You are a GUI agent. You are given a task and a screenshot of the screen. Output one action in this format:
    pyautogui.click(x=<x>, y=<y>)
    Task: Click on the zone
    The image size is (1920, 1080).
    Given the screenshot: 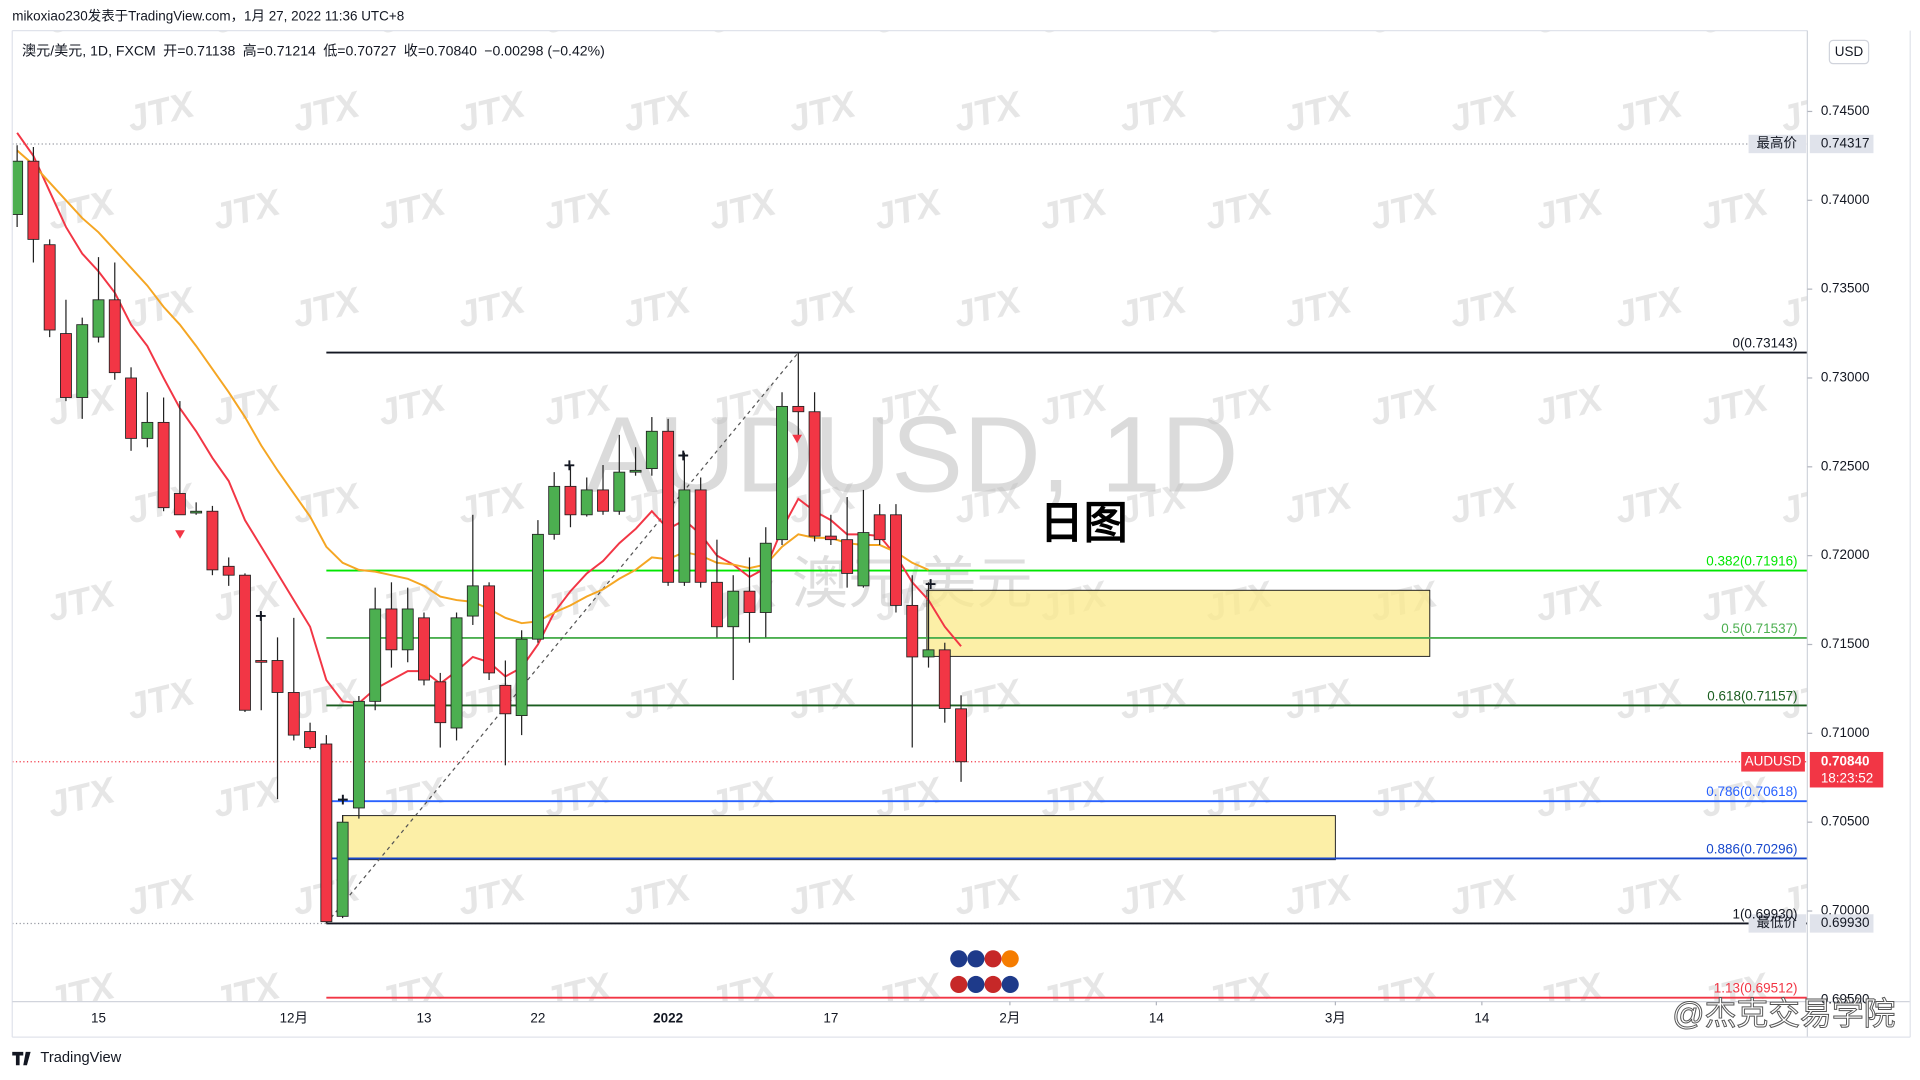 What is the action you would take?
    pyautogui.click(x=839, y=838)
    